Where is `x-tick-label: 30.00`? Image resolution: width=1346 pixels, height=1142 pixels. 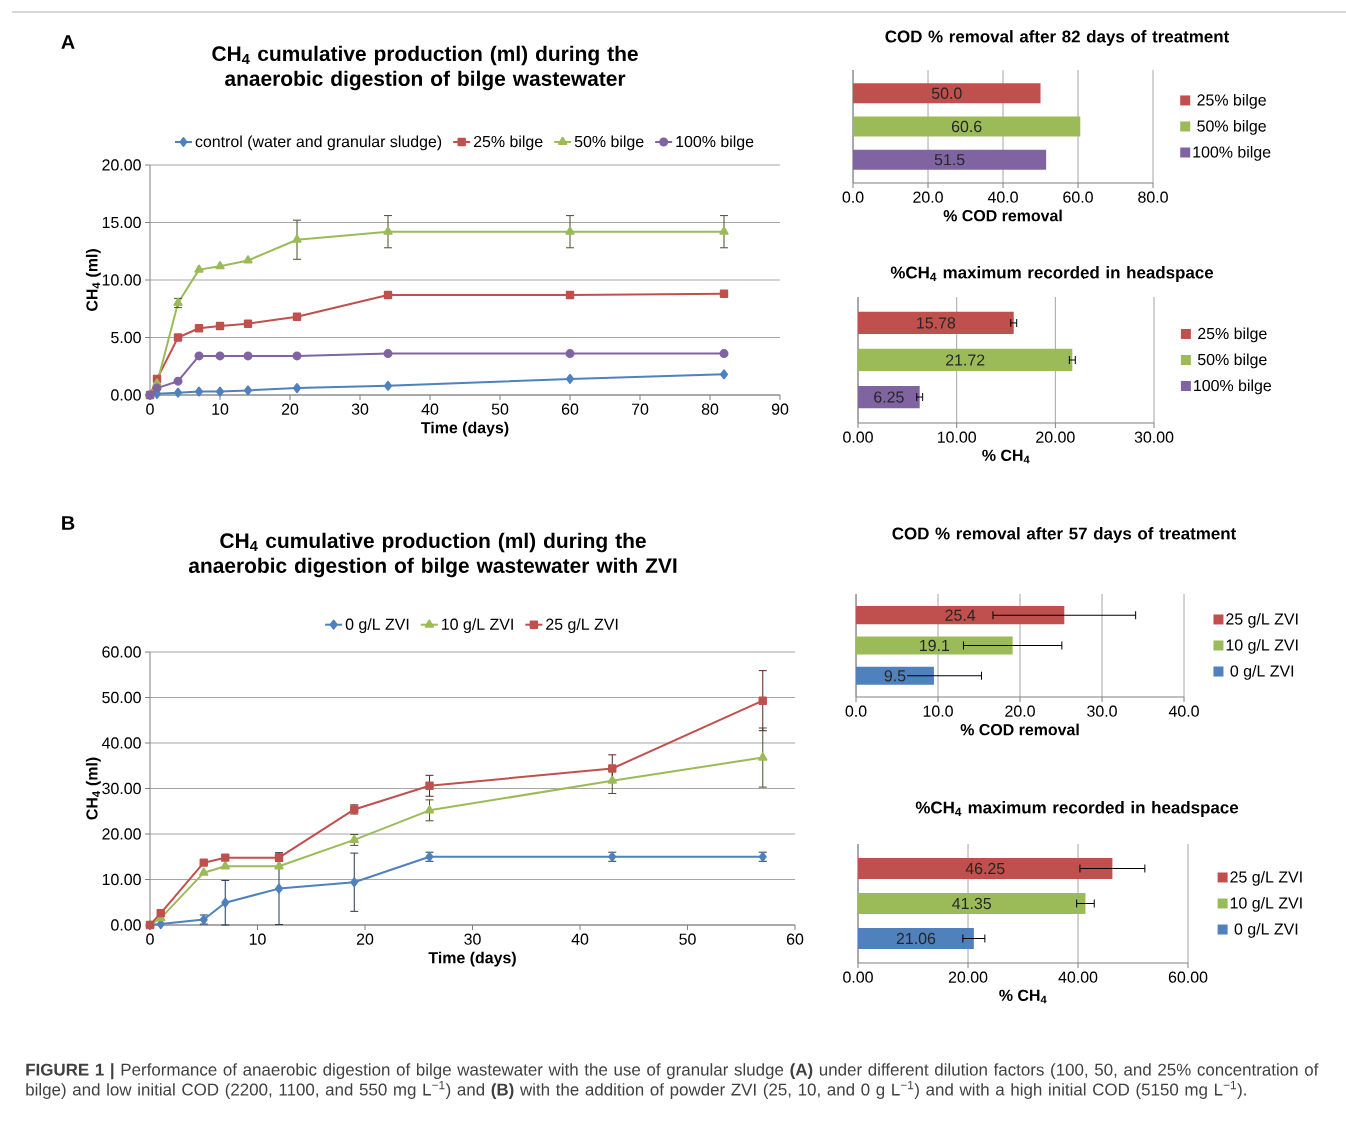 x-tick-label: 30.00 is located at coordinates (1154, 437).